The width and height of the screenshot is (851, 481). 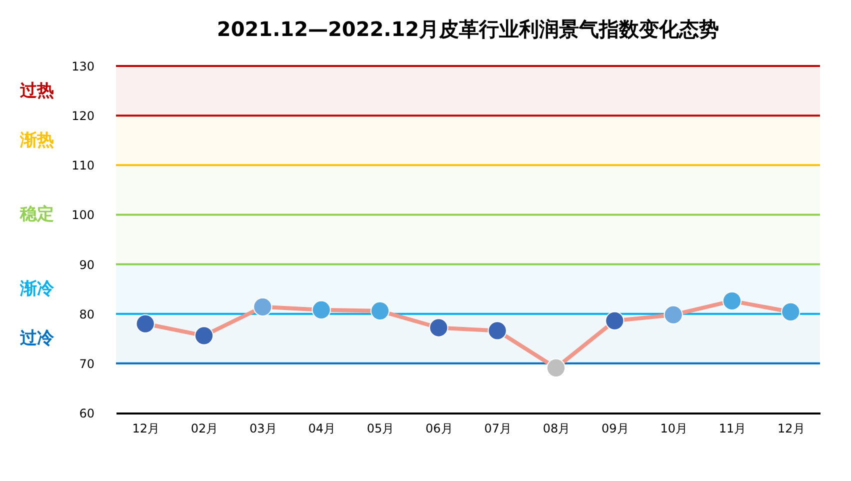 I want to click on y-tick-label: 90, so click(x=86, y=265).